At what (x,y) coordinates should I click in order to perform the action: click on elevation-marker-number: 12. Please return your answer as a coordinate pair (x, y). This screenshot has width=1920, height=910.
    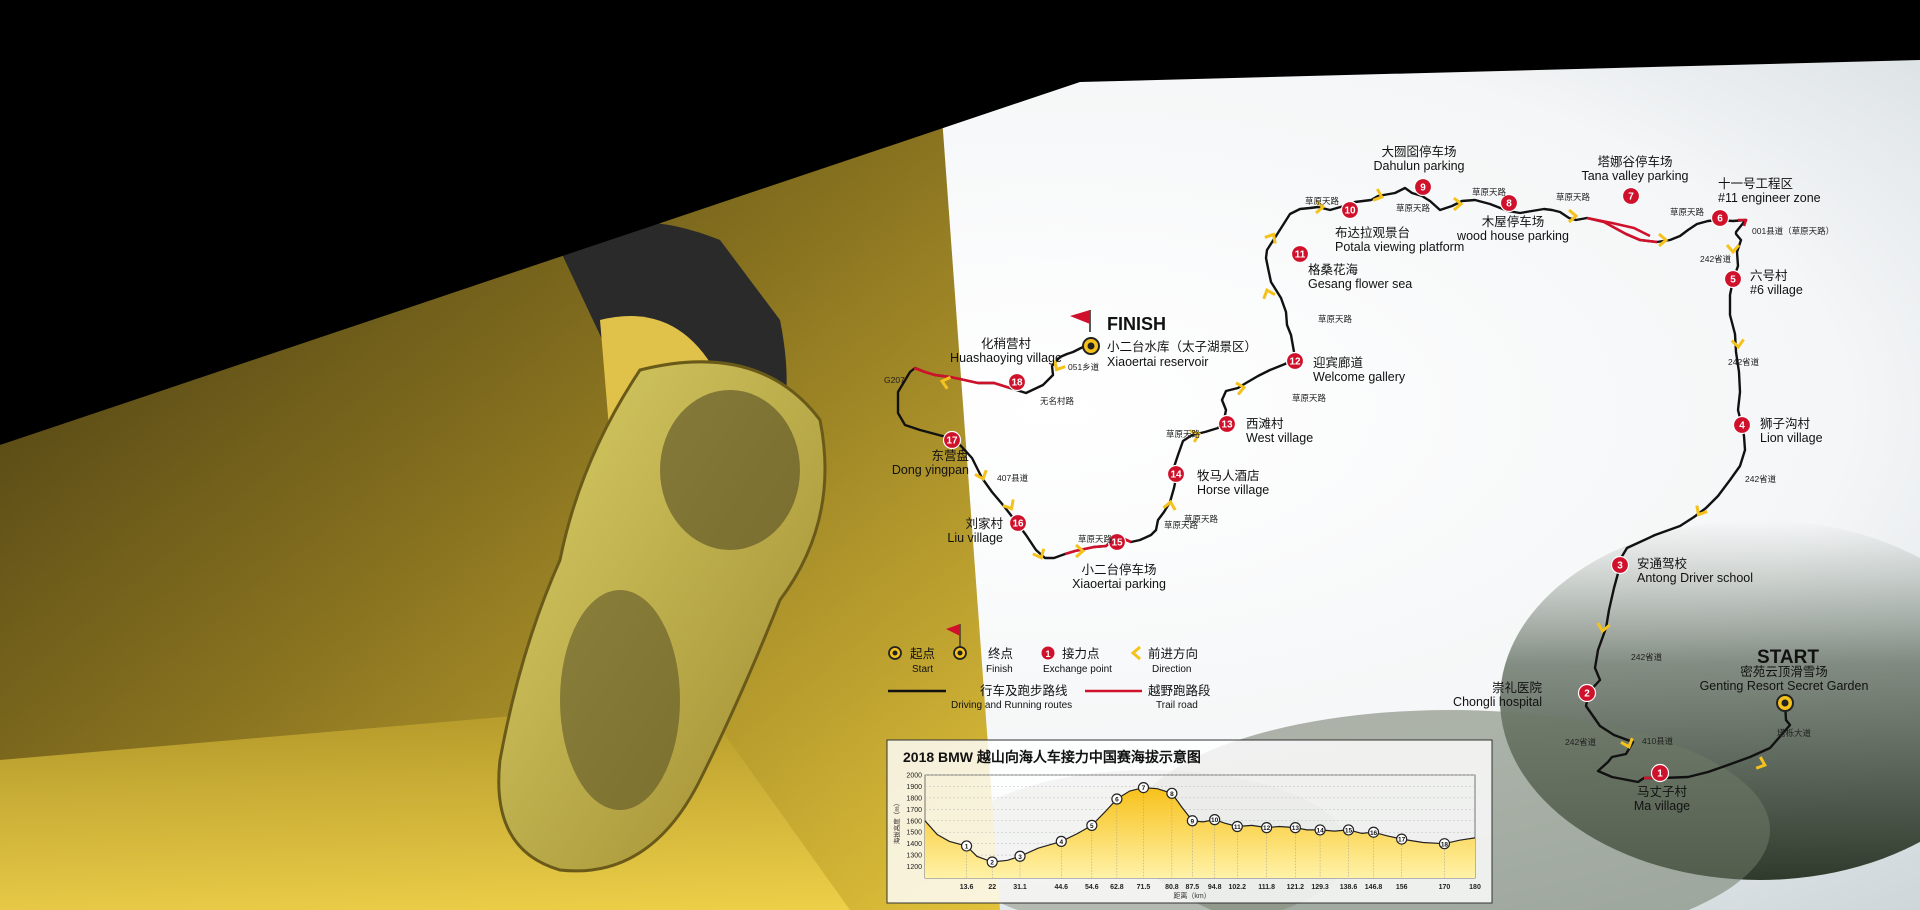
    Looking at the image, I should click on (1267, 828).